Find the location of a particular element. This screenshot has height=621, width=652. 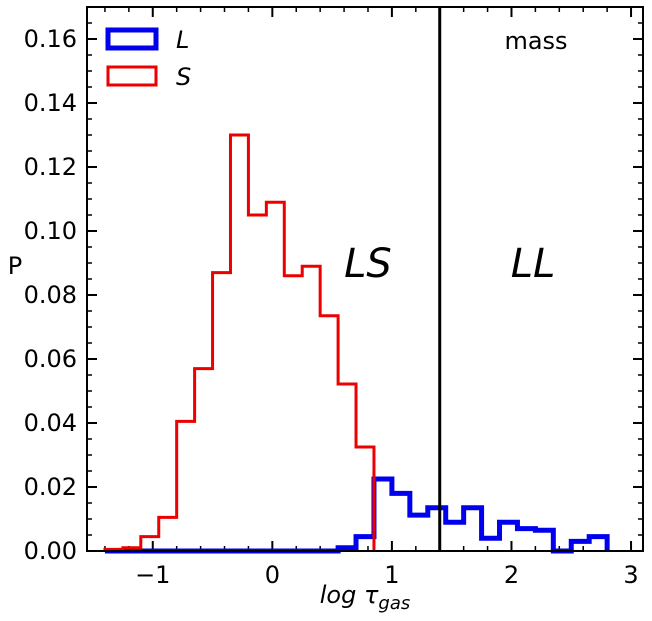

x-tick-label: 0 is located at coordinates (272, 575).